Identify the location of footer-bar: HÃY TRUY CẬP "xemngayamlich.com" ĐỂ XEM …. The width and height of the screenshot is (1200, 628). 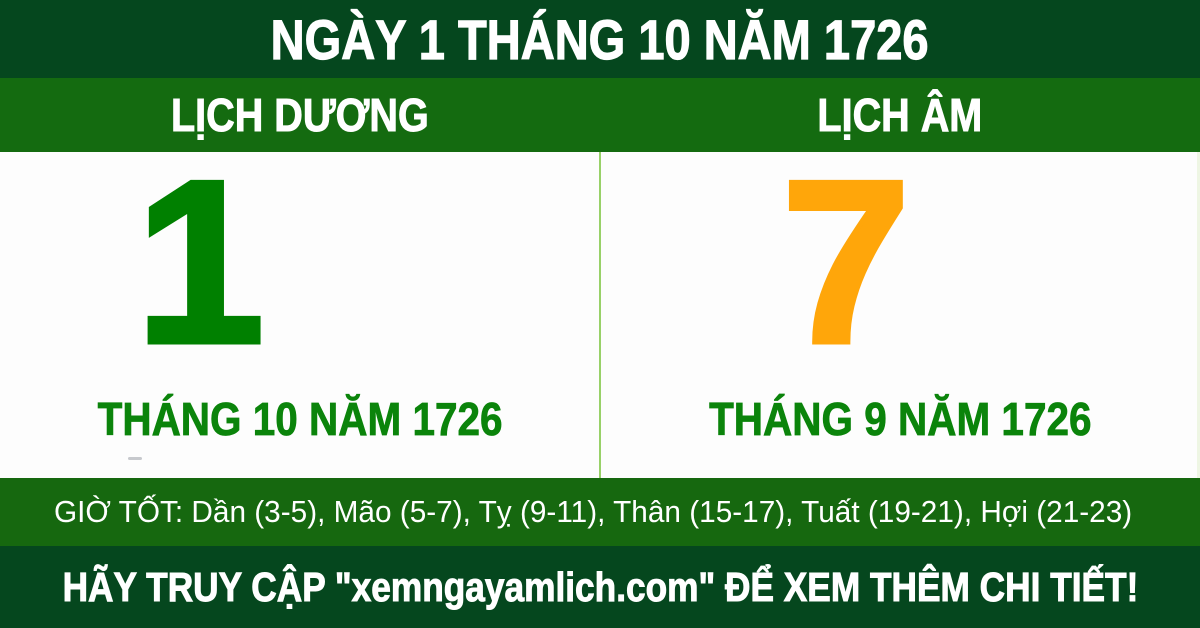
(600, 587).